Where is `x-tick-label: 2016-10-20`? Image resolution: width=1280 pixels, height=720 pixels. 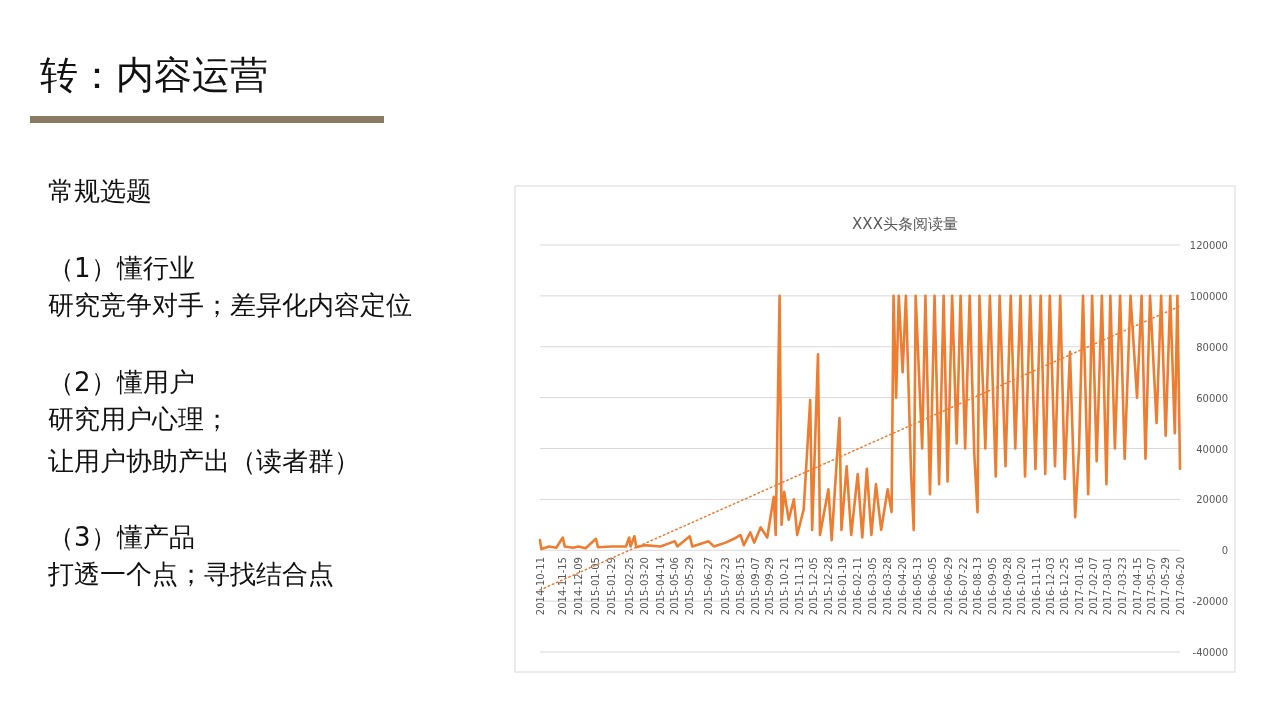 x-tick-label: 2016-10-20 is located at coordinates (1022, 586).